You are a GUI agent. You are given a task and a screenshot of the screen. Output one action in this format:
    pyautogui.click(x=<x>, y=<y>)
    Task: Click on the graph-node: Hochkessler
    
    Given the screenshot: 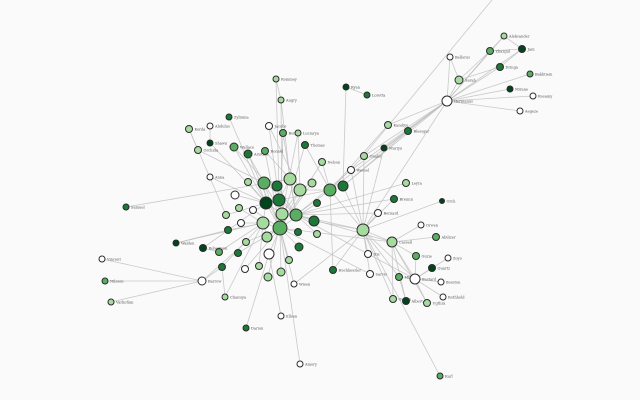 What is the action you would take?
    pyautogui.click(x=345, y=270)
    